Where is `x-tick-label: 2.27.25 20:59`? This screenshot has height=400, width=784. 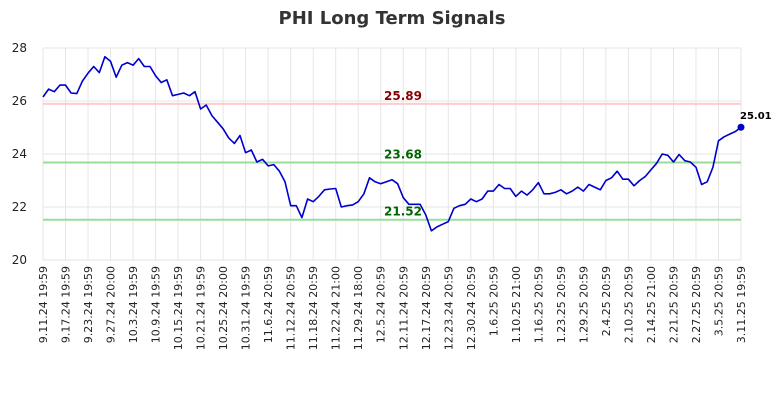 x-tick-label: 2.27.25 20:59 is located at coordinates (696, 304).